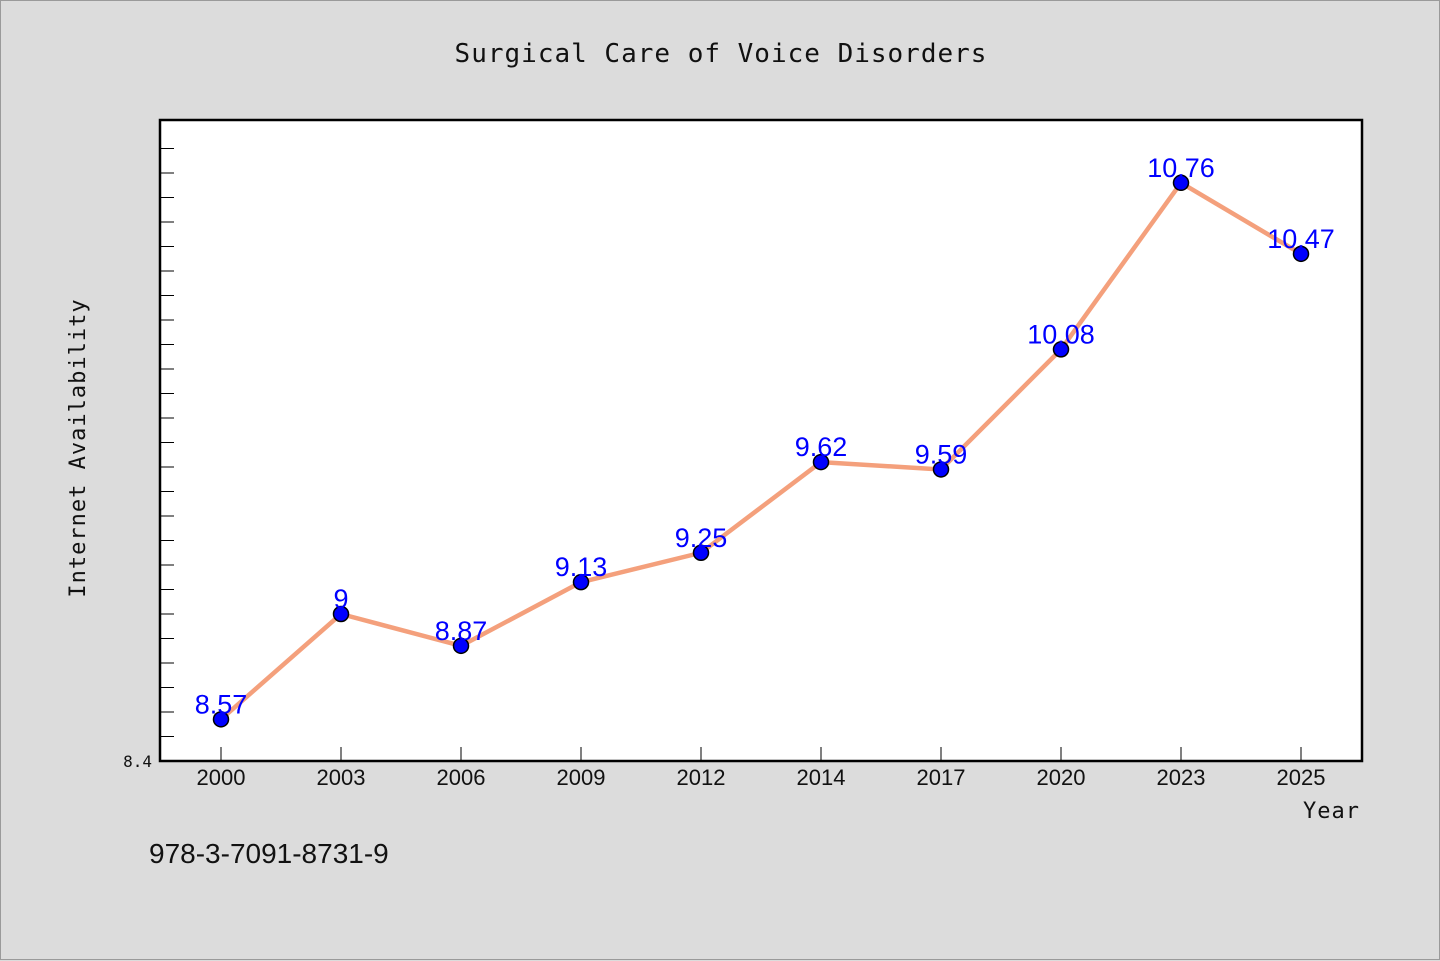  Describe the element at coordinates (701, 777) in the screenshot. I see `x-tick-label: 2012` at that location.